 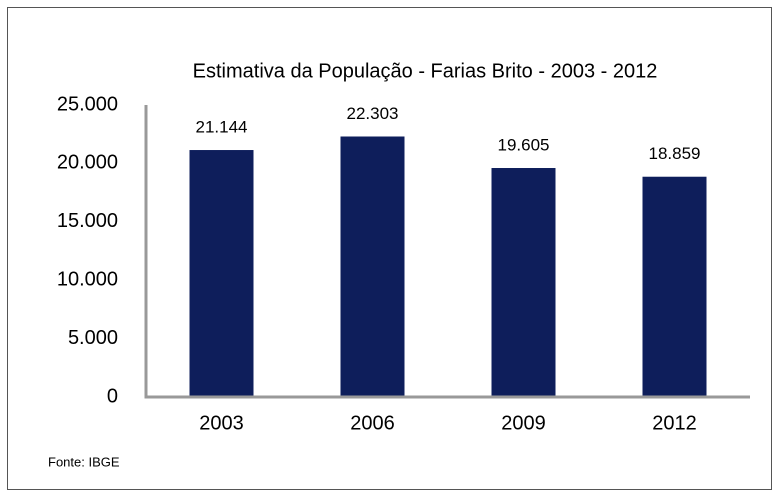 I want to click on x-tick-label: 2009, so click(x=523, y=423).